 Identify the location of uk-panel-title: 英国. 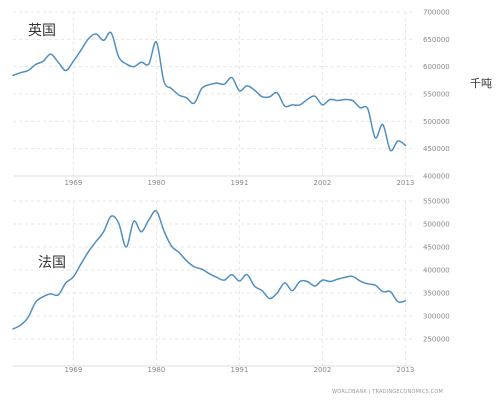
(42, 30).